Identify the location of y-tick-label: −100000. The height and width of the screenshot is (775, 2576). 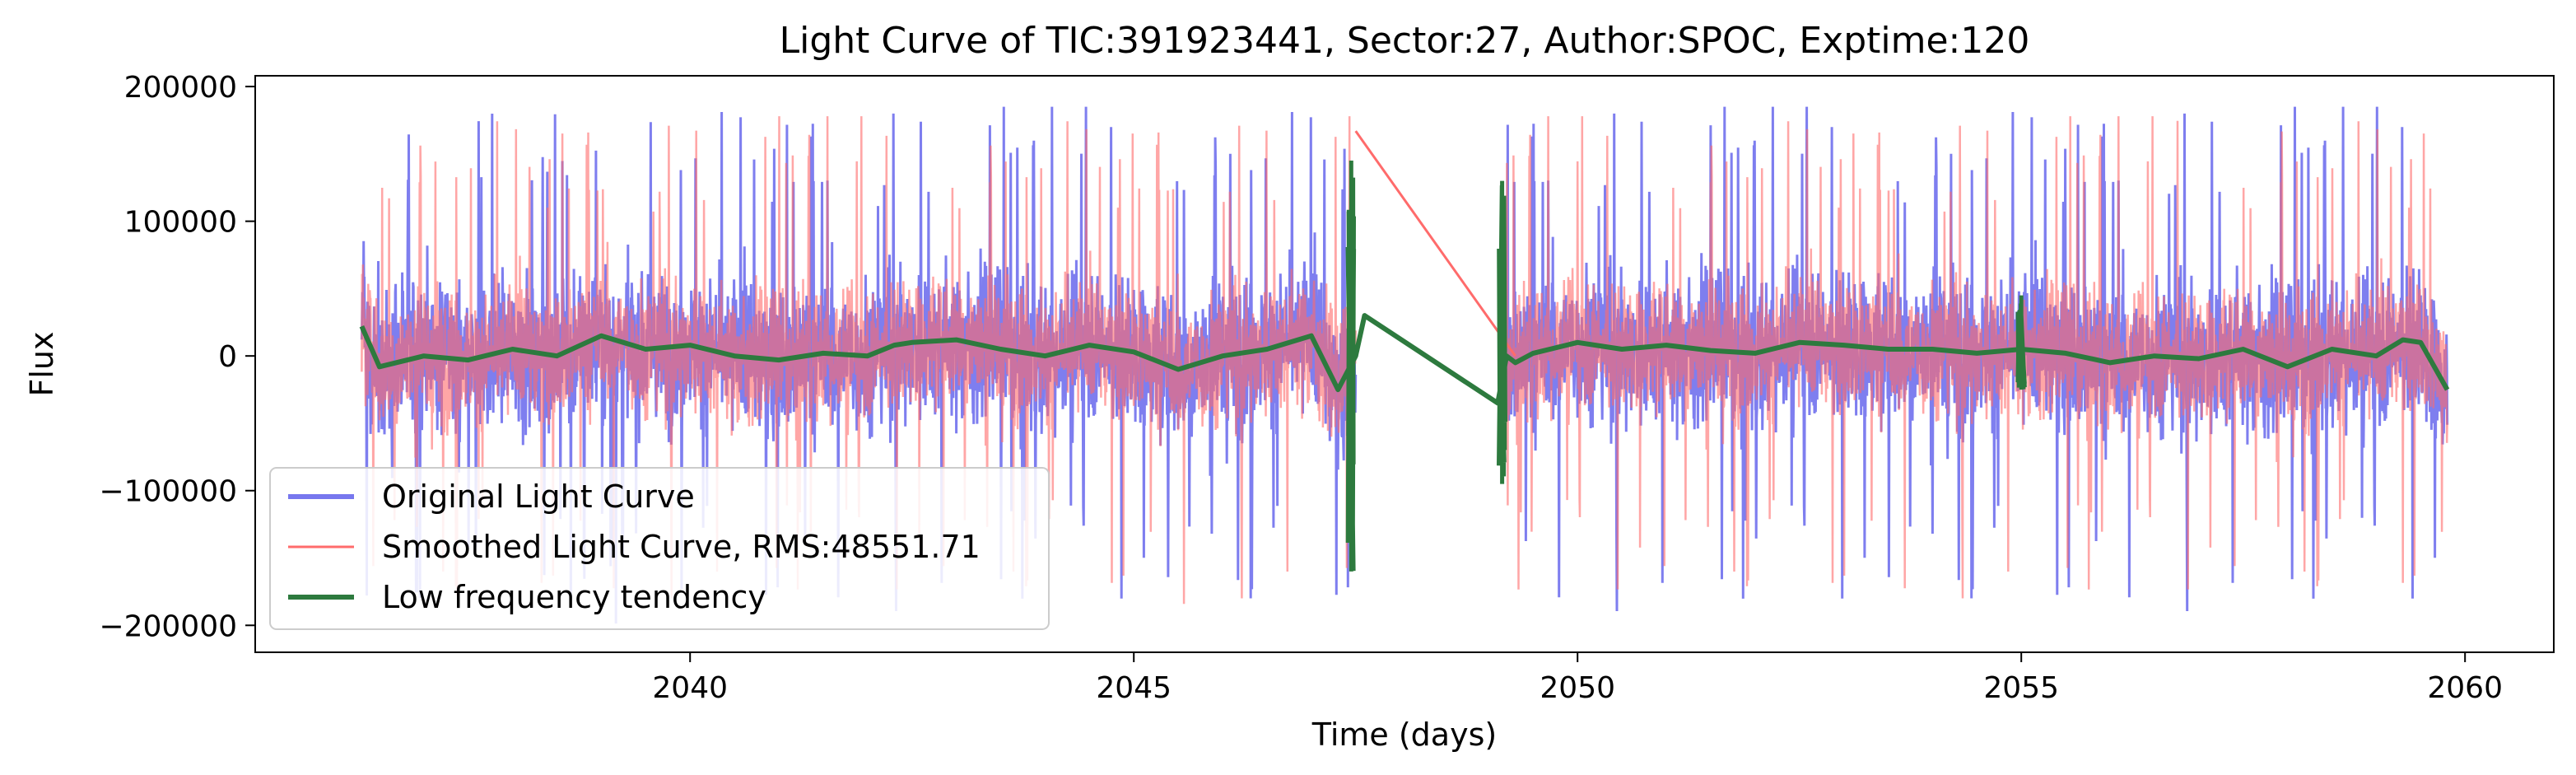
(168, 492).